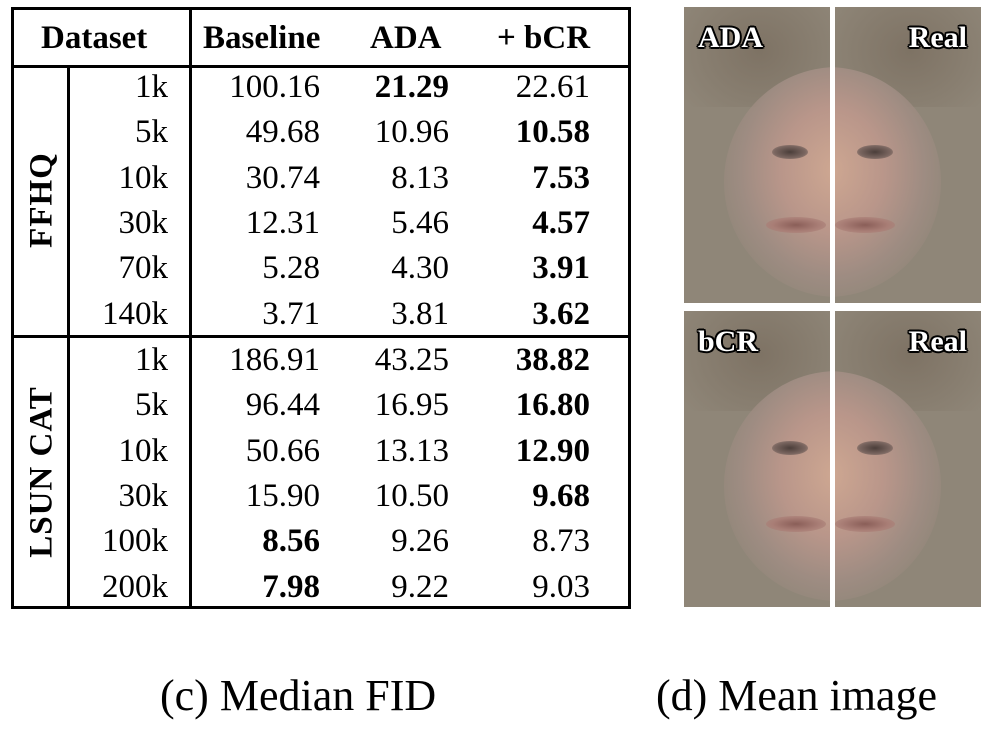 The width and height of the screenshot is (1000, 733). I want to click on cell-baseline: 8.56, so click(291, 541).